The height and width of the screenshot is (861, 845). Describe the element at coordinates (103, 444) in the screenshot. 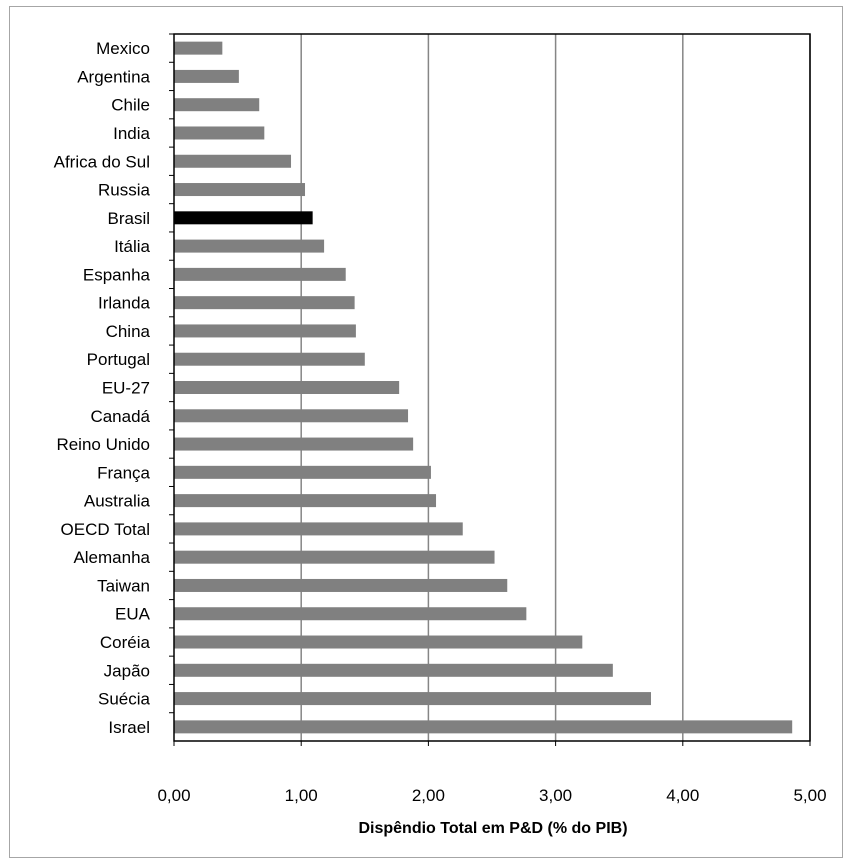

I see `category-label: Reino Unido` at that location.